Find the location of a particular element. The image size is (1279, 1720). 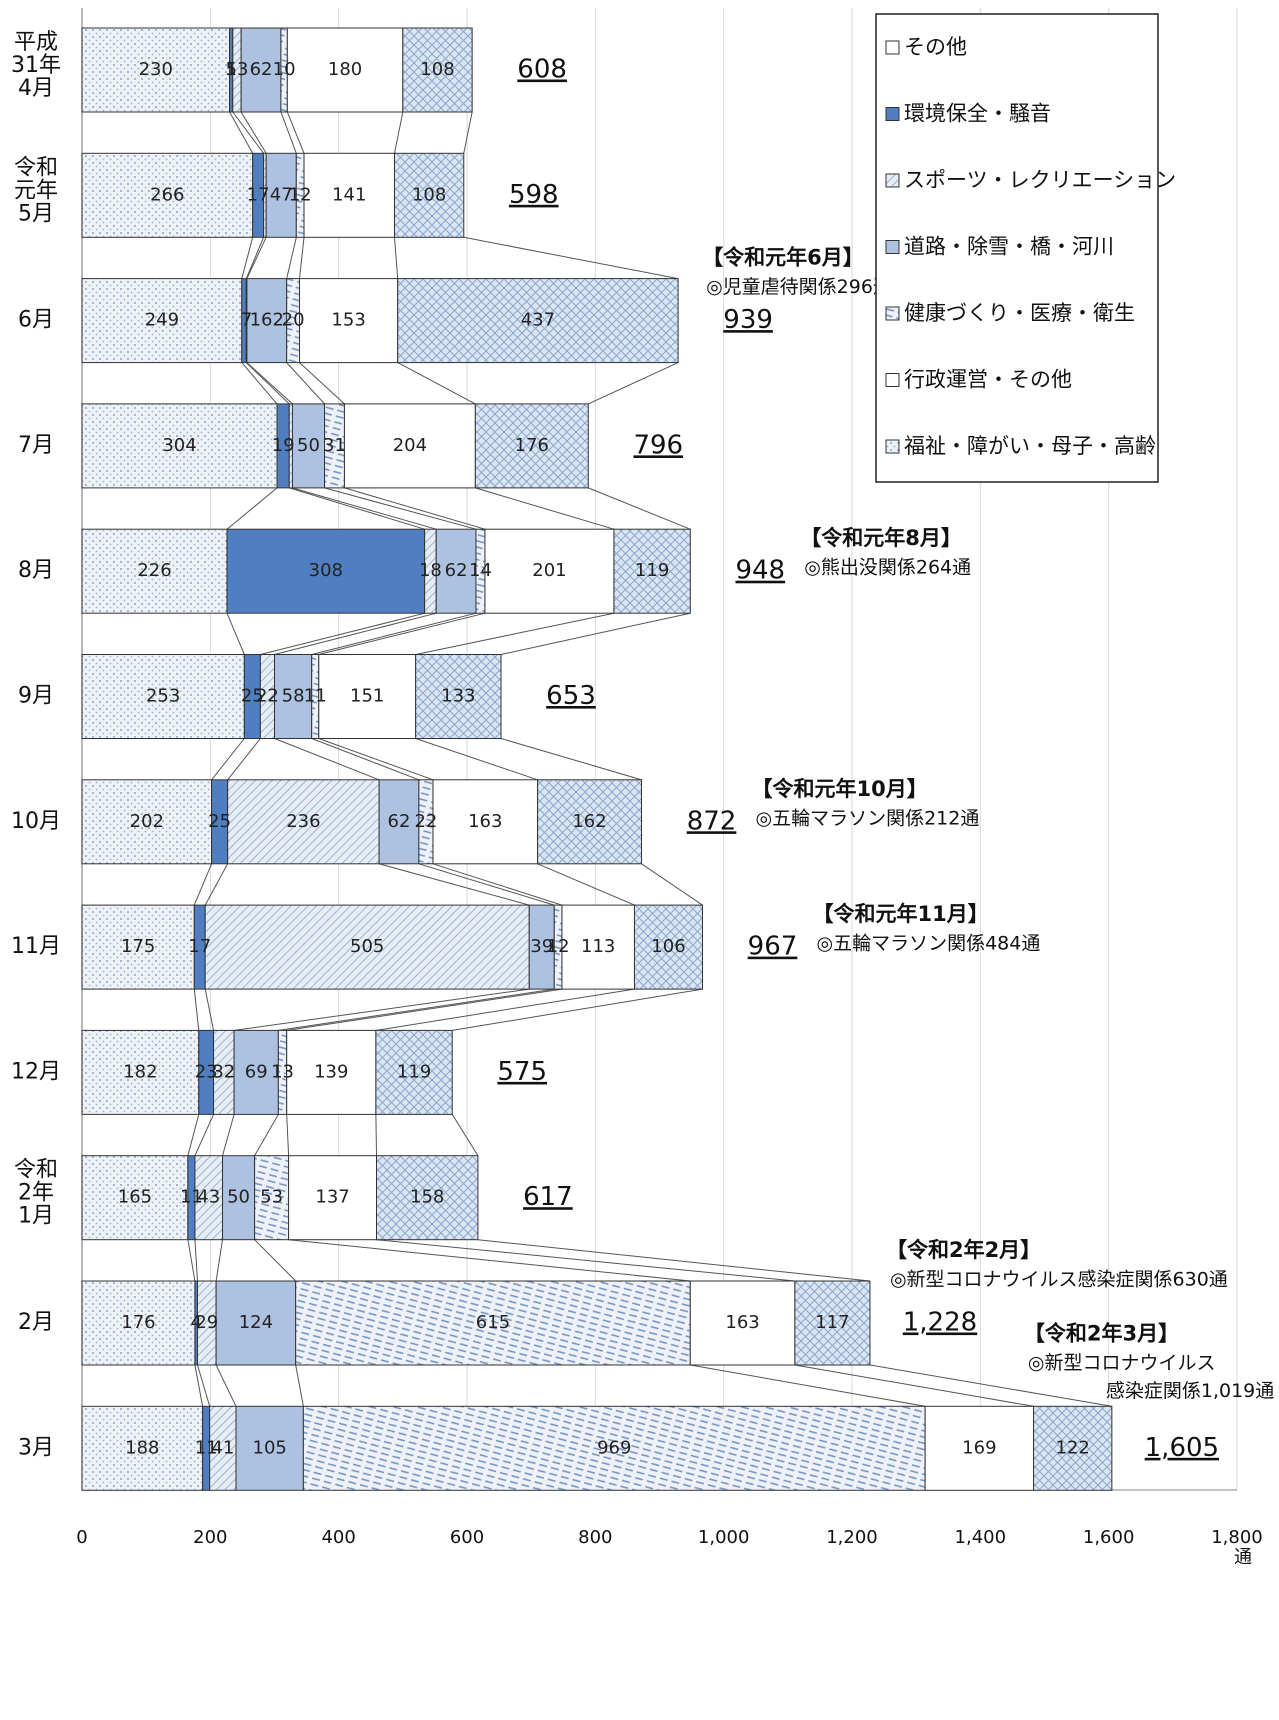

bar-value-label: 17 is located at coordinates (199, 946).